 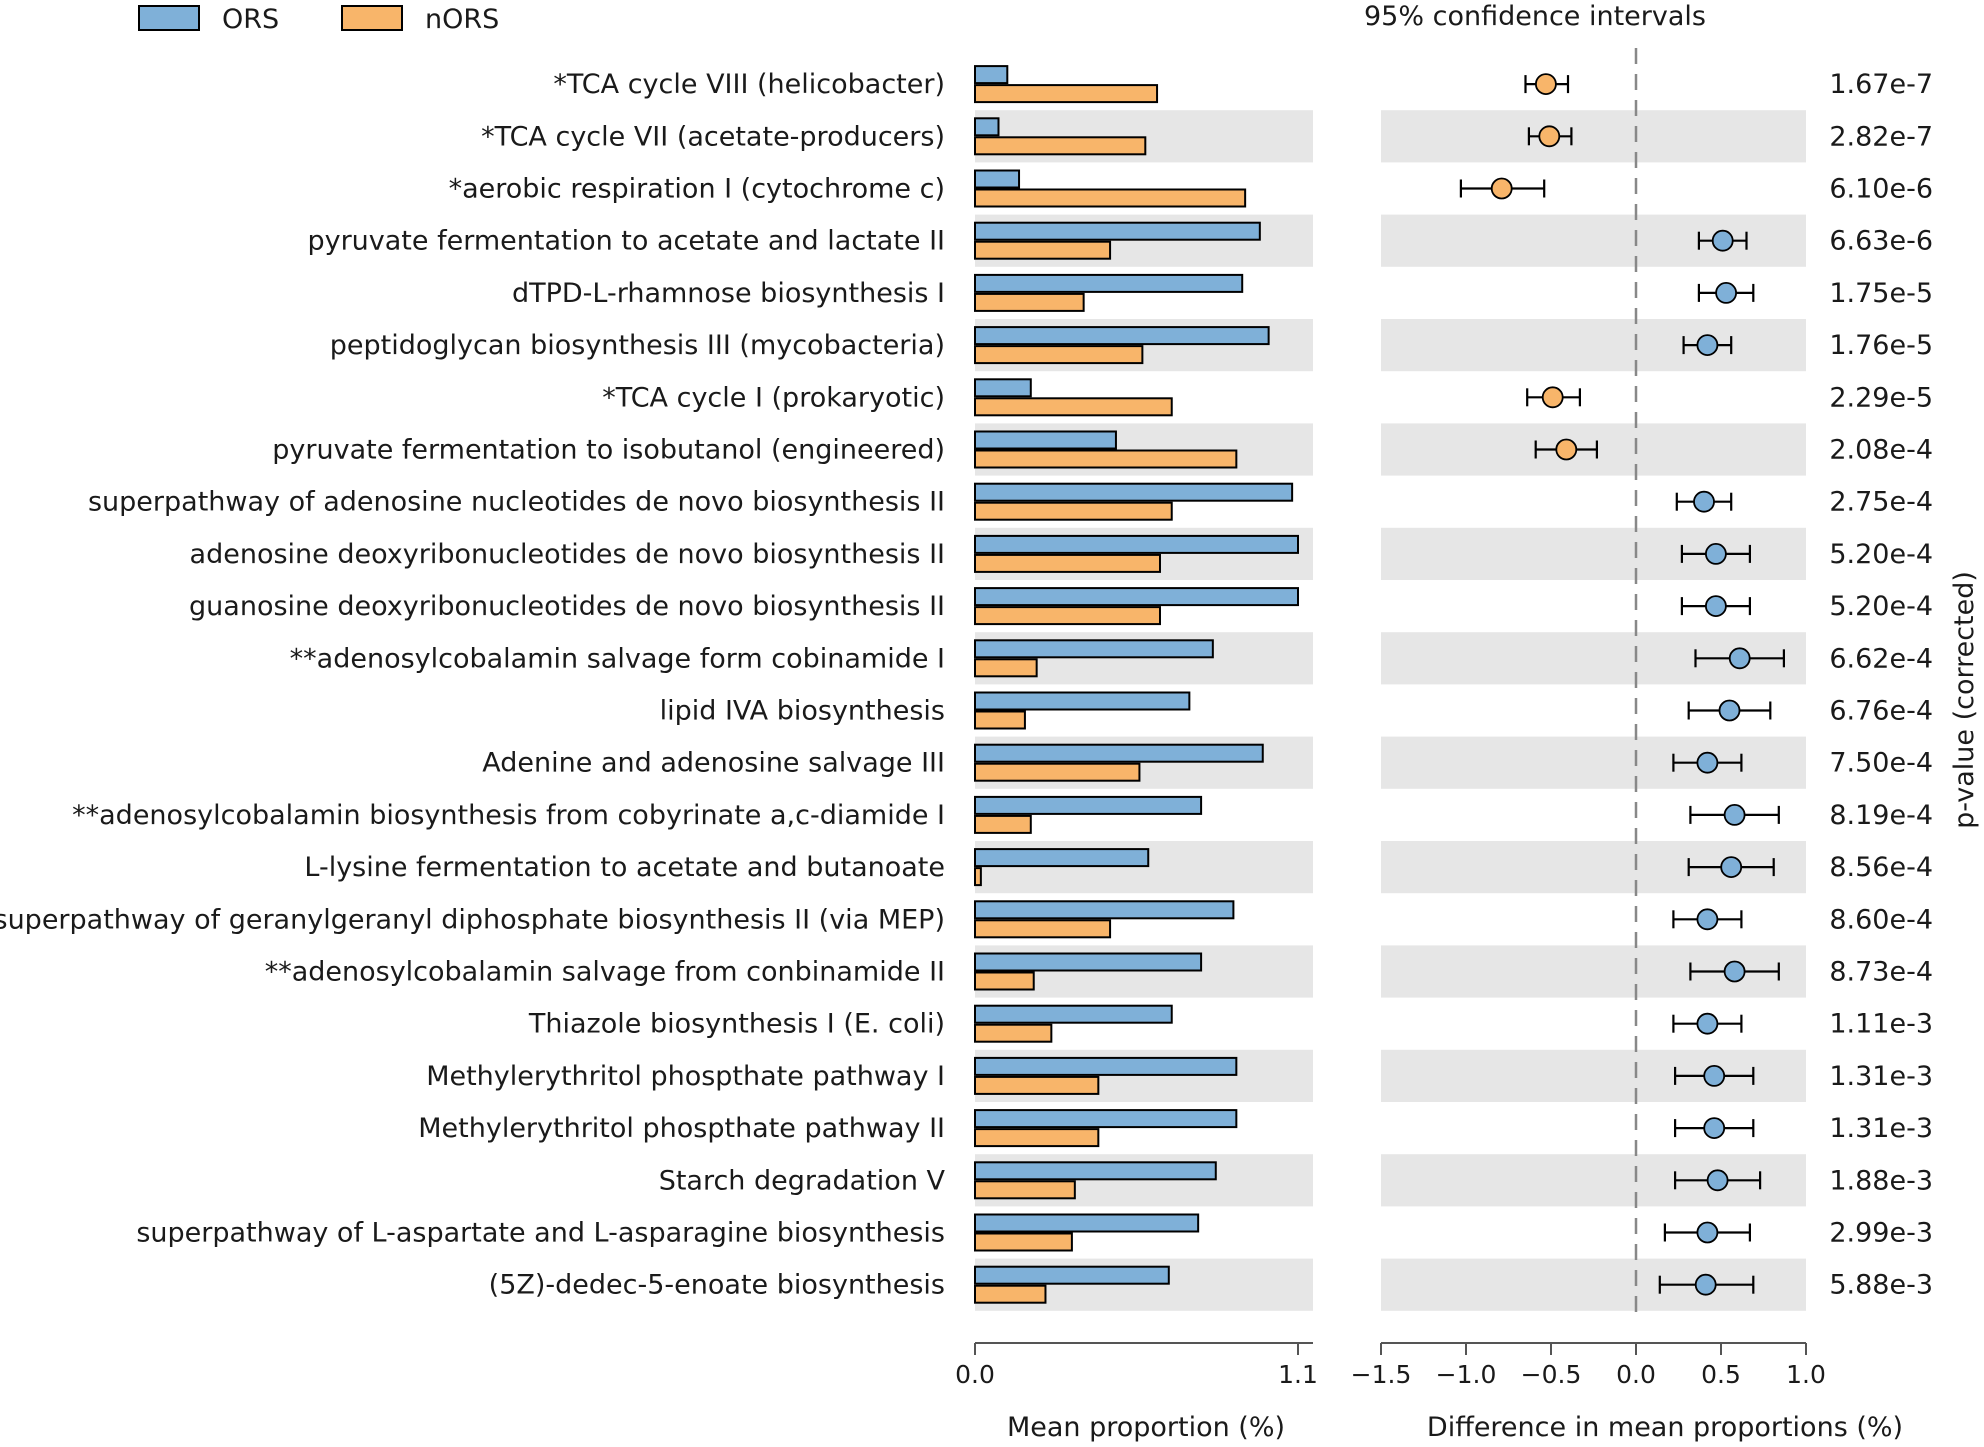 I want to click on p-value: 1.11e-3, so click(x=1881, y=1024).